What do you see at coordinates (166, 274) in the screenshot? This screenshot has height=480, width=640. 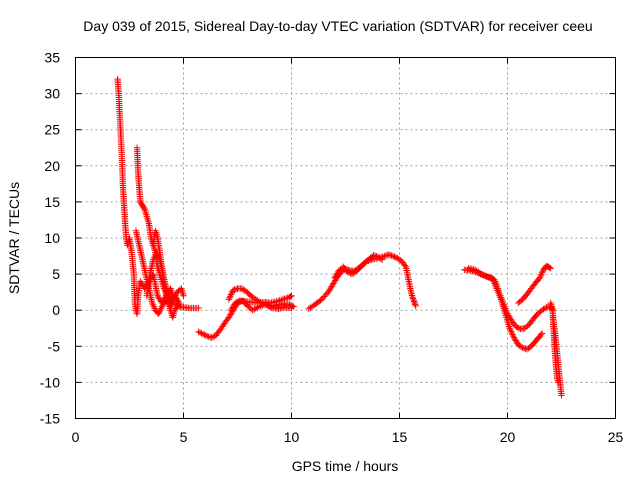 I see `oscillating-trace-c` at bounding box center [166, 274].